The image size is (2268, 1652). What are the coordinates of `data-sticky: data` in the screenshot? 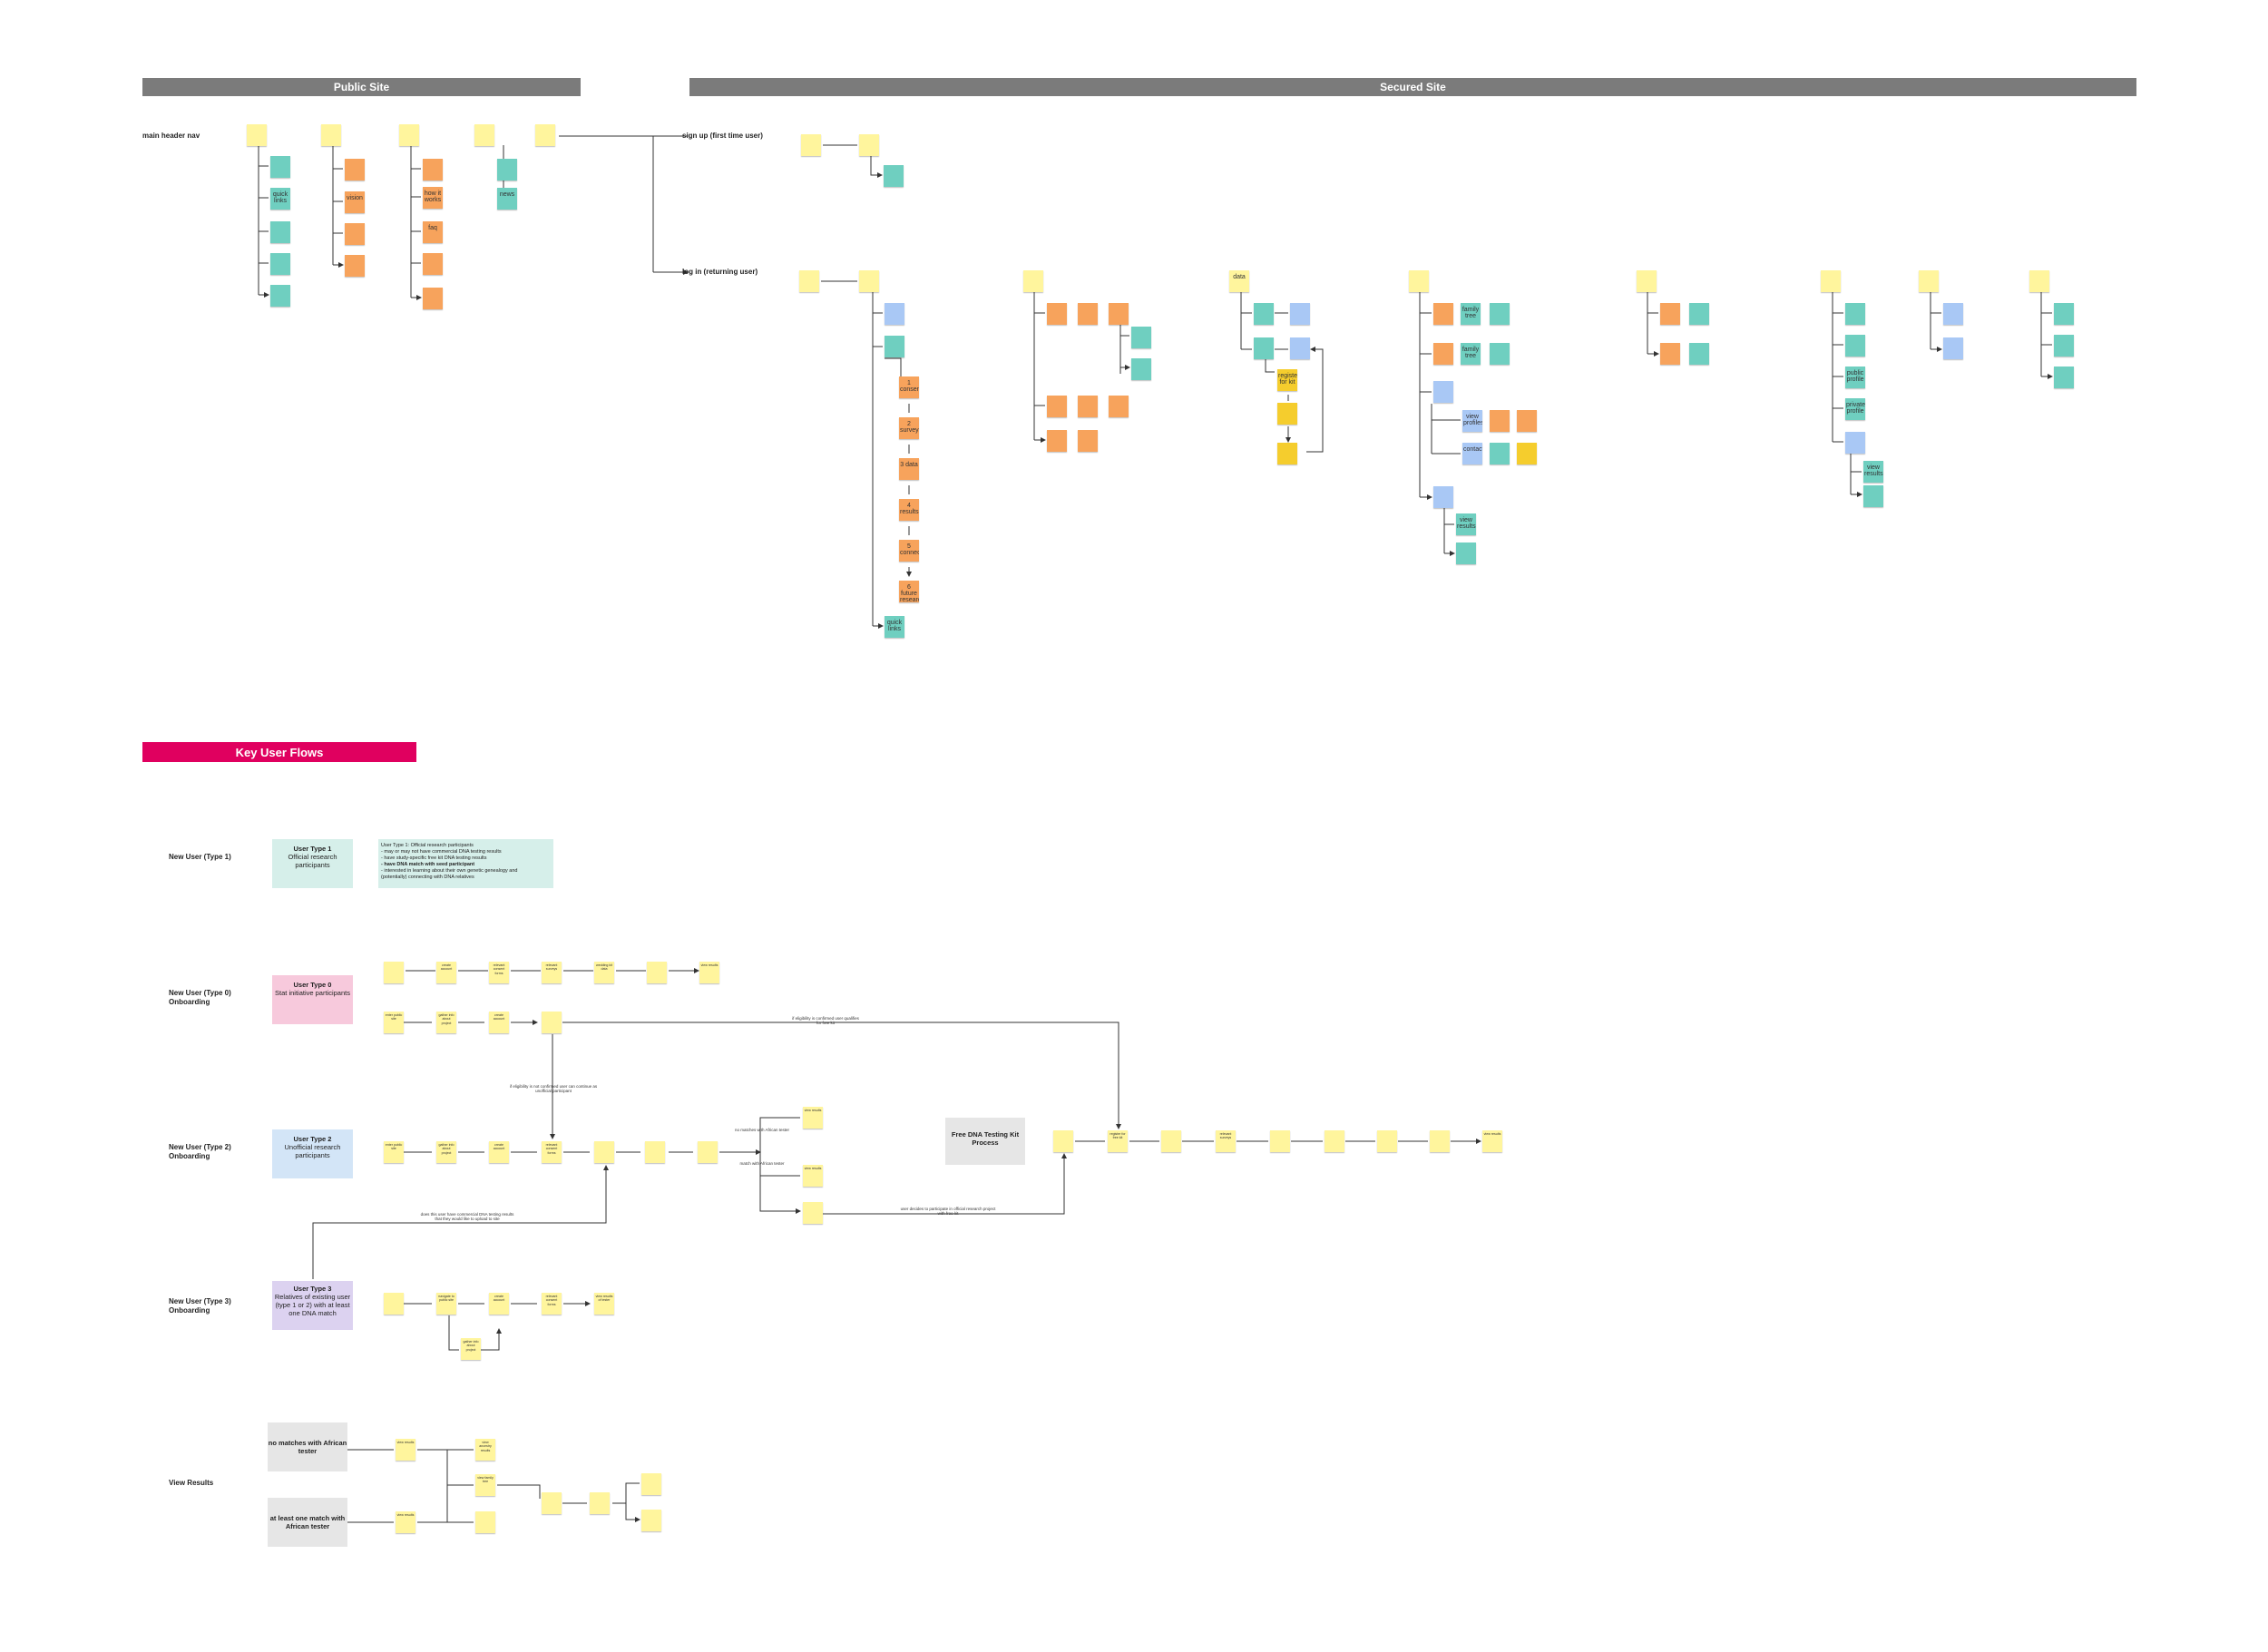 It's located at (1239, 281).